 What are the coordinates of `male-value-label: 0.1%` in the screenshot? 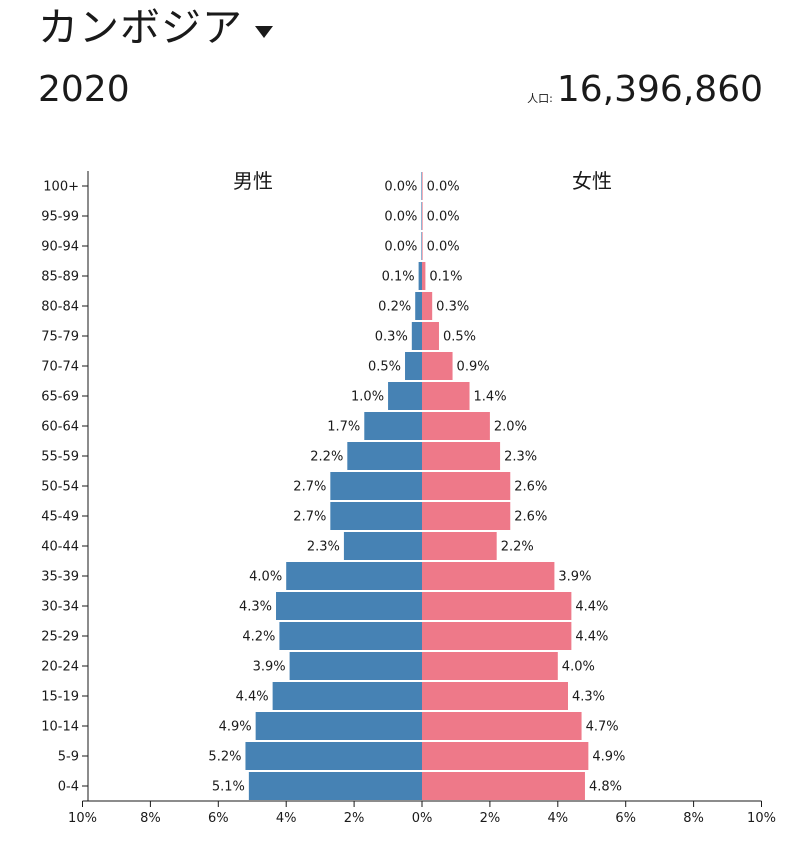 It's located at (398, 277).